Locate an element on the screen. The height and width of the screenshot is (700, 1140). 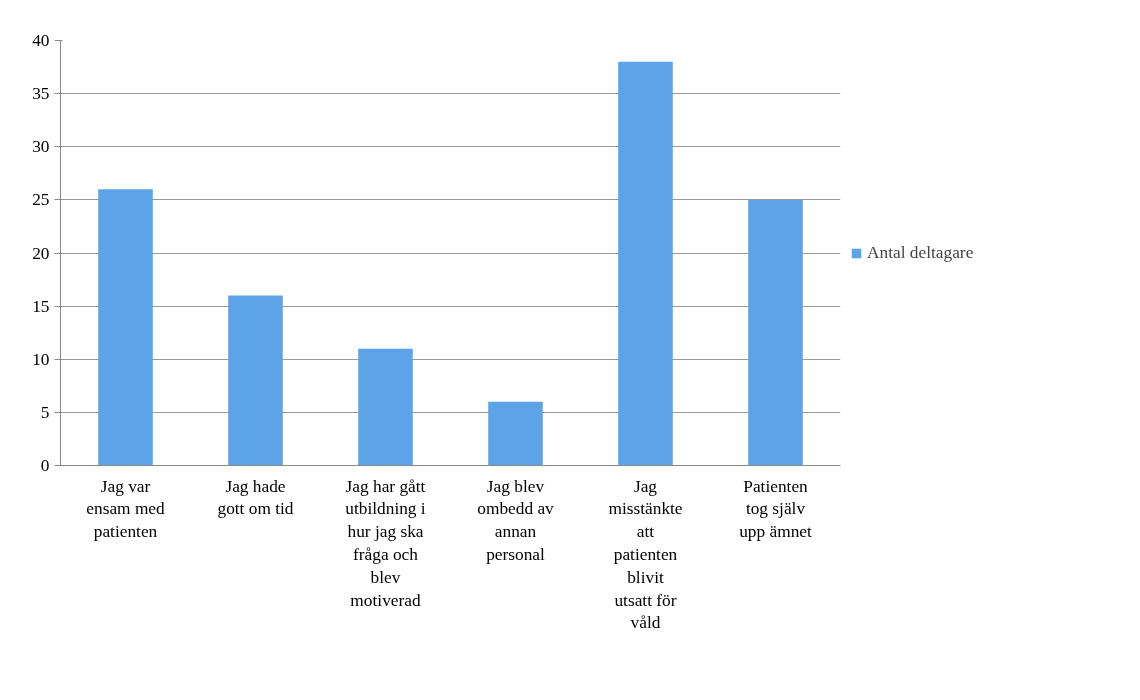
legend-label: Antal deltagare is located at coordinates (920, 252).